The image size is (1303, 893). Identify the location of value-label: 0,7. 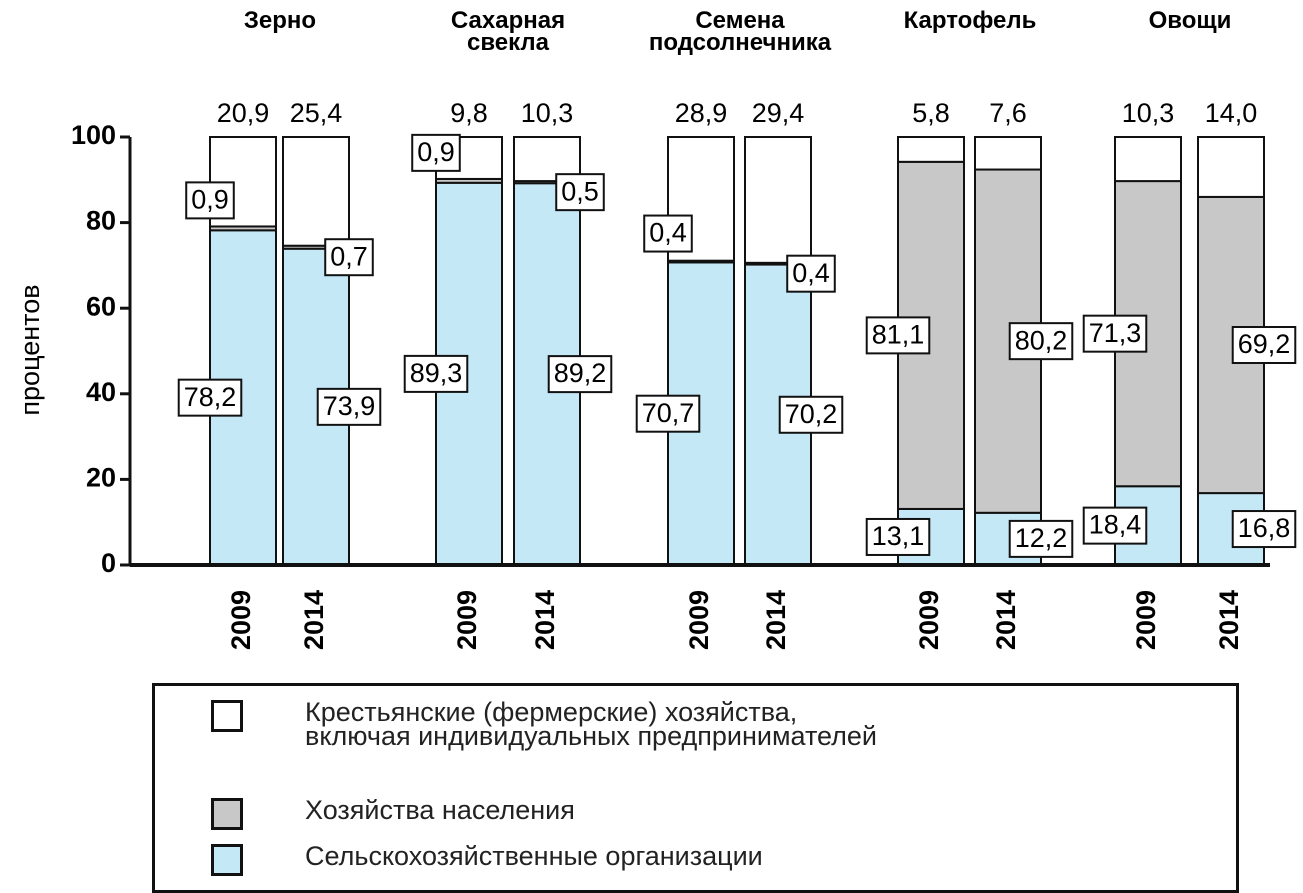
(349, 256).